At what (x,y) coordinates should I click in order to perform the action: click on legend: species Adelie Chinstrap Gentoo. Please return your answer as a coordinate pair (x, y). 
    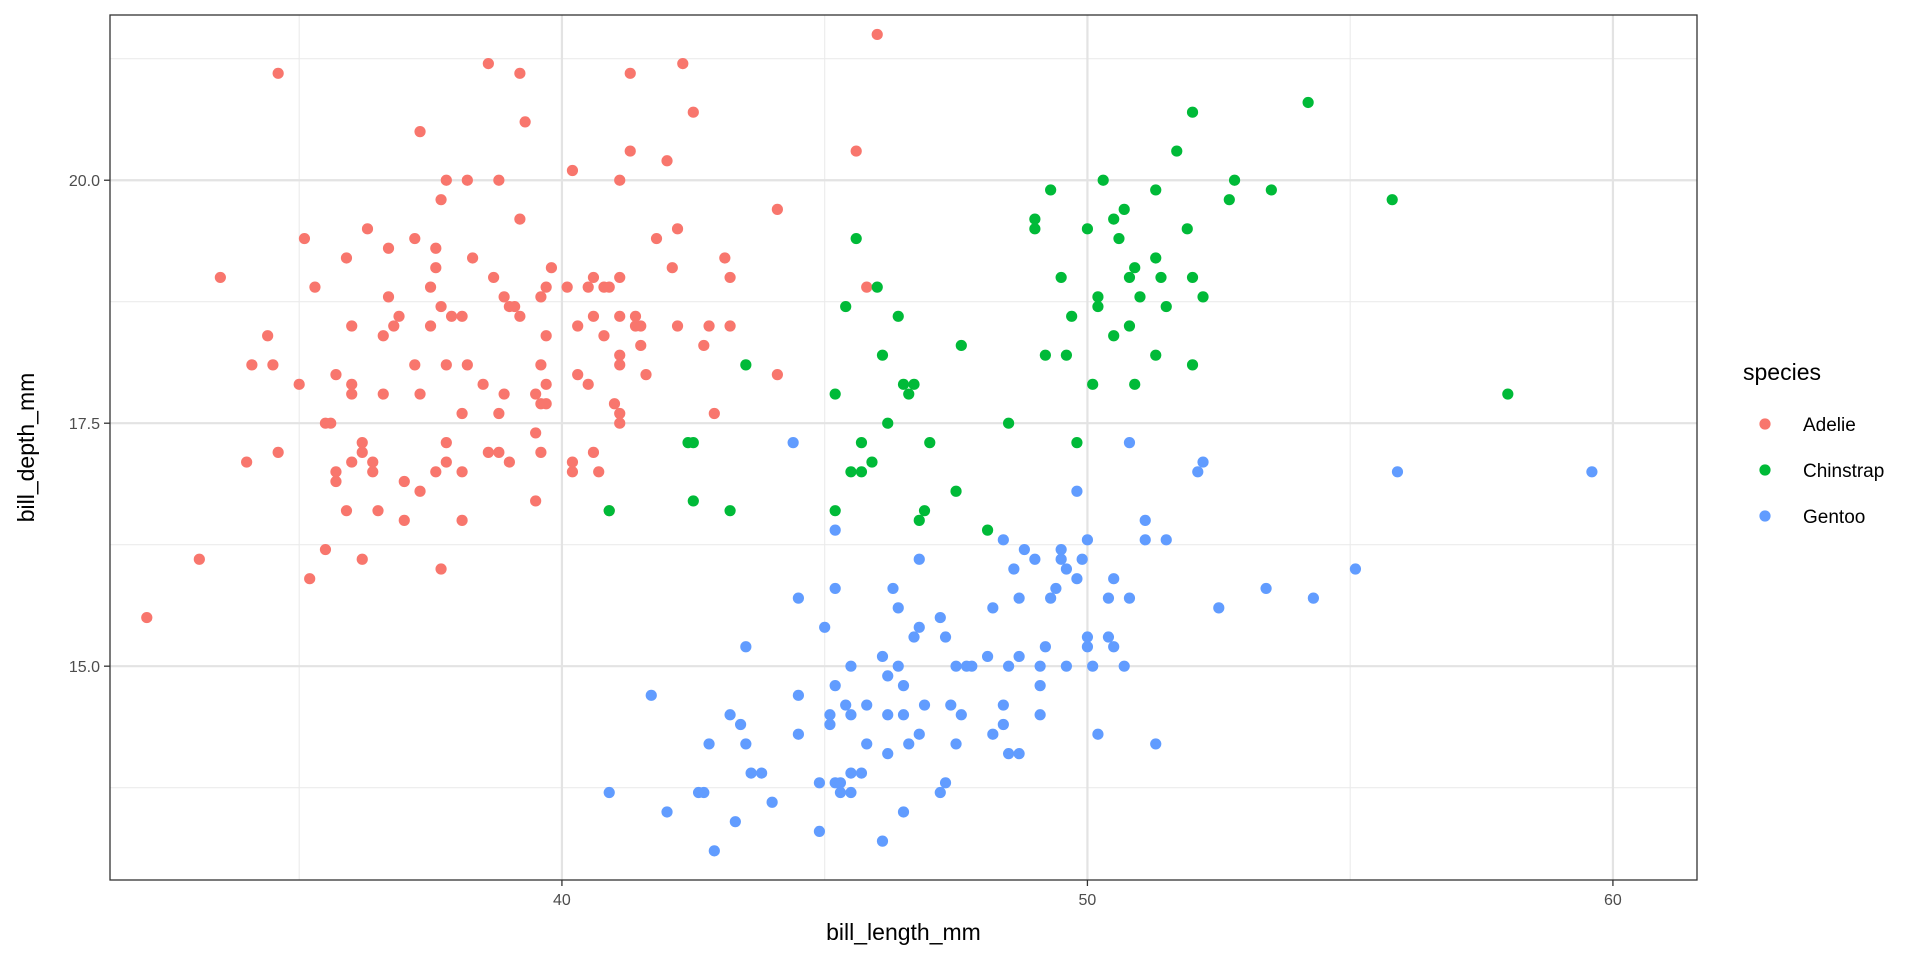
    Looking at the image, I should click on (1813, 443).